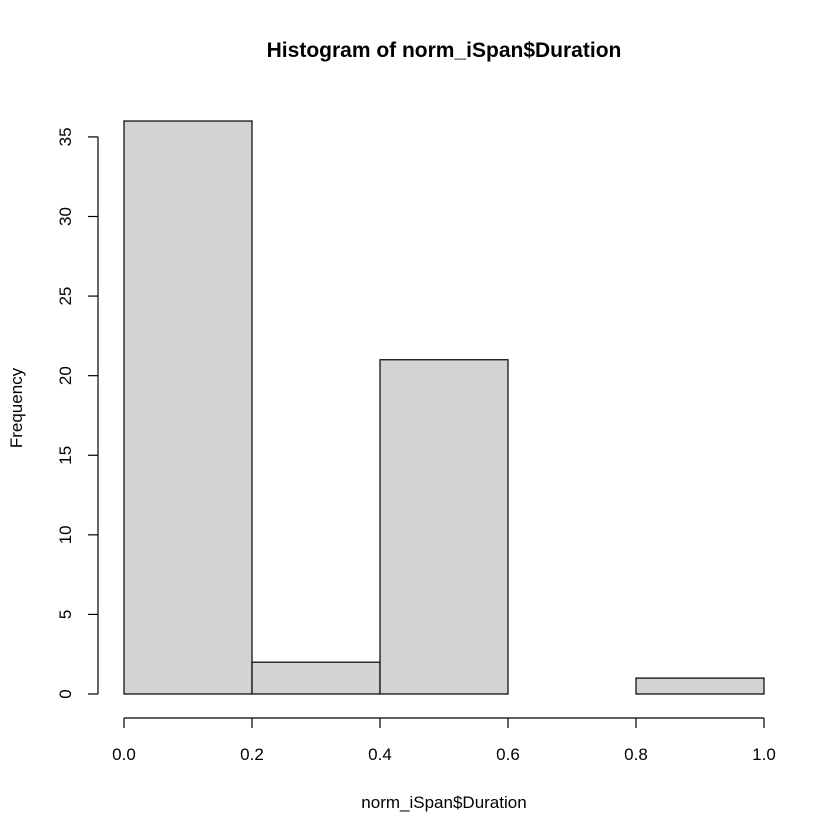  I want to click on y-tick-label: 30, so click(65, 216).